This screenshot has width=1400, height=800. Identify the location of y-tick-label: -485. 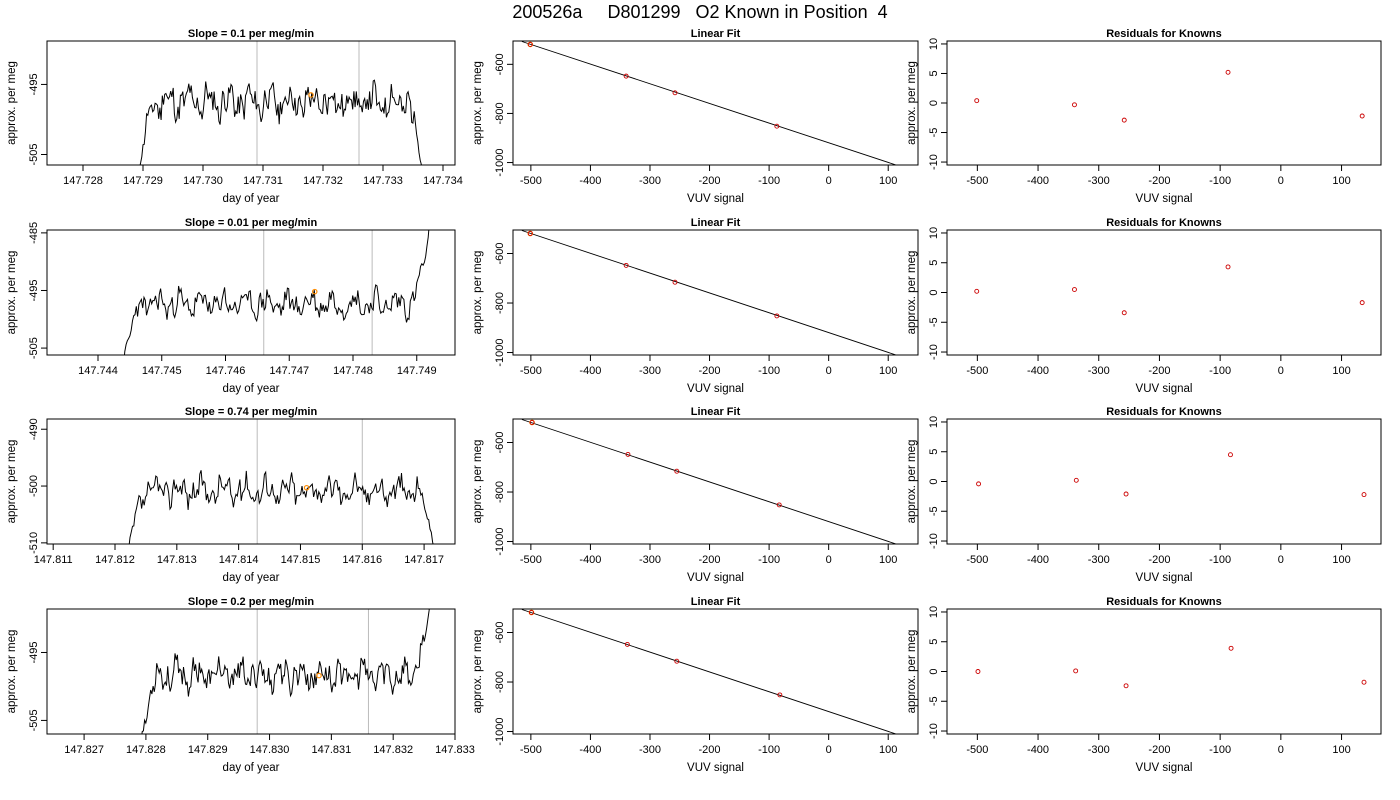
(34, 233).